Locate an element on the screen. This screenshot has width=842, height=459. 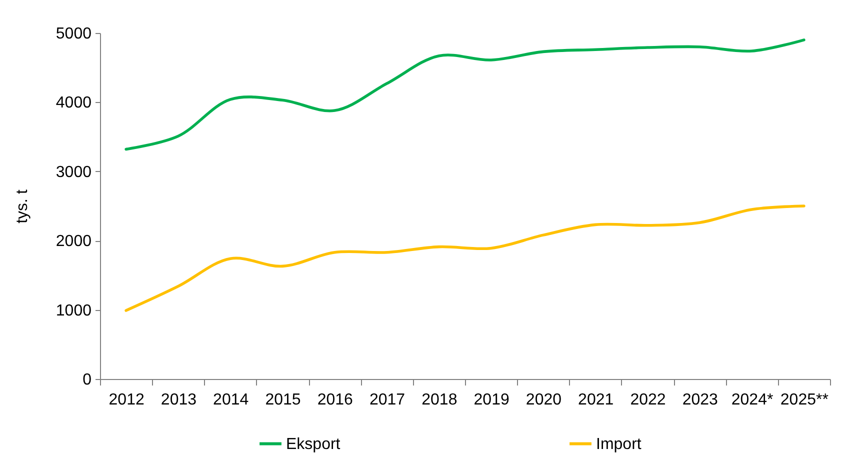
x-tick-label: 2021 is located at coordinates (596, 400).